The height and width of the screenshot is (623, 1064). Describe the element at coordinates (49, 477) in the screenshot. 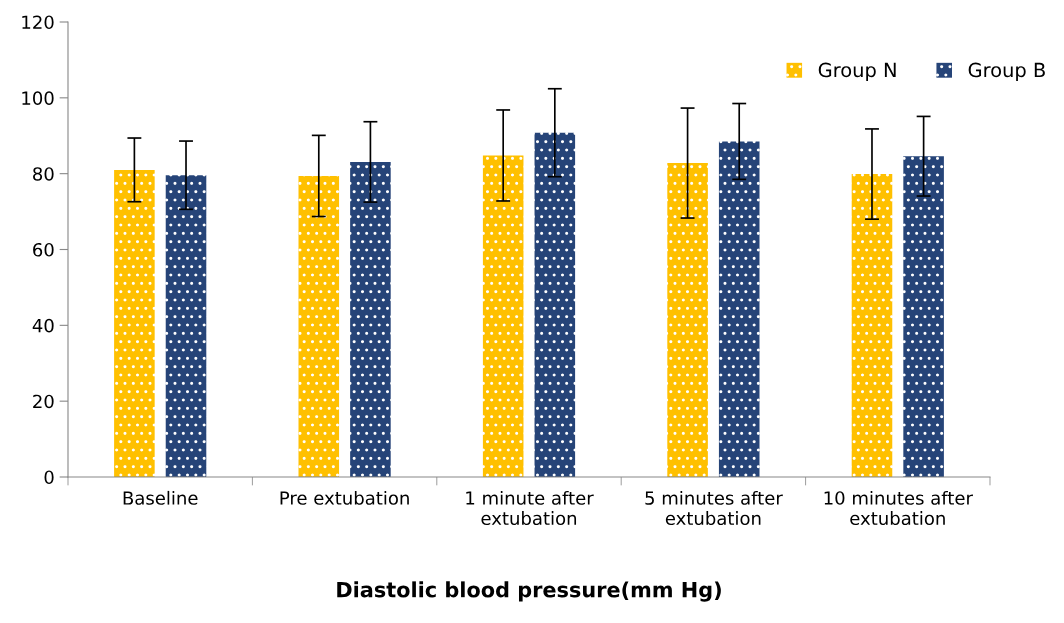

I see `y-tick-label: 0` at that location.